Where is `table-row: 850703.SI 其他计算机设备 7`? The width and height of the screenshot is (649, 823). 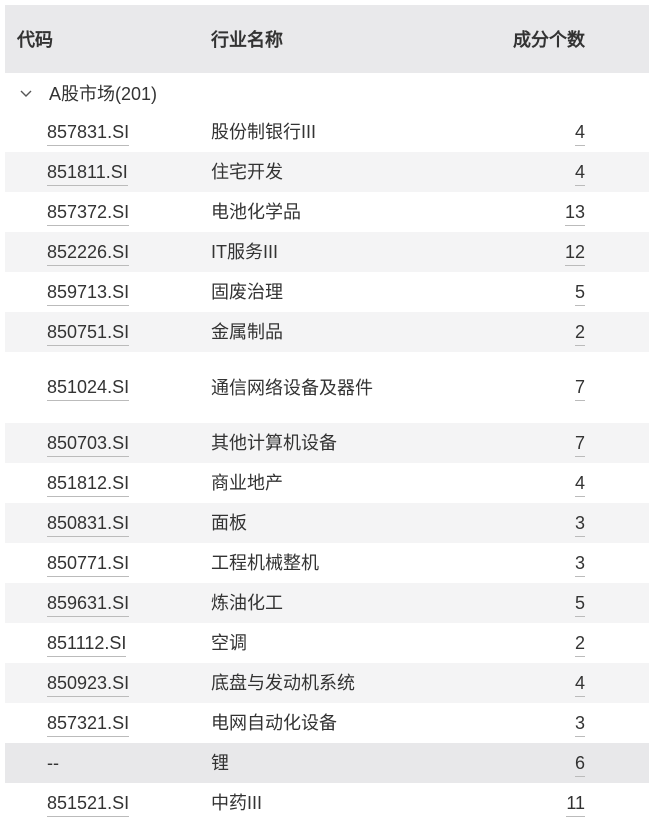 table-row: 850703.SI 其他计算机设备 7 is located at coordinates (327, 443).